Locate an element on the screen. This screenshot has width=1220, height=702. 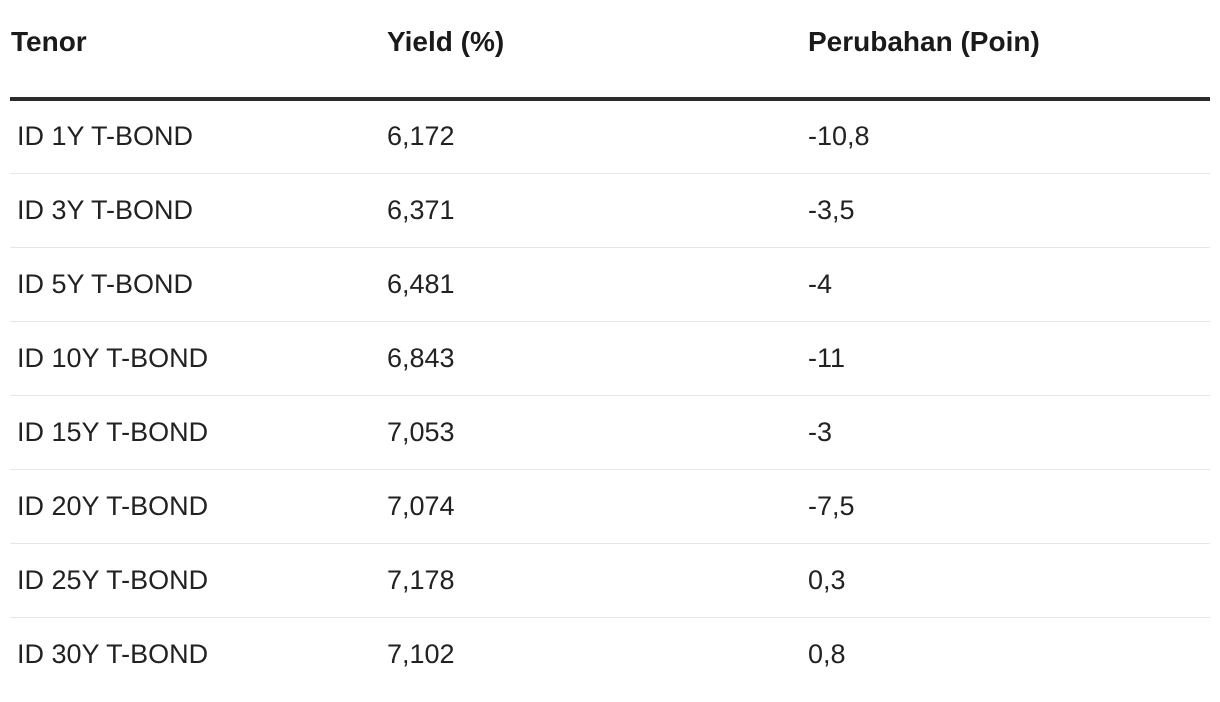
table-row: ID 3Y T-BOND 6,371 -3,5 is located at coordinates (610, 210).